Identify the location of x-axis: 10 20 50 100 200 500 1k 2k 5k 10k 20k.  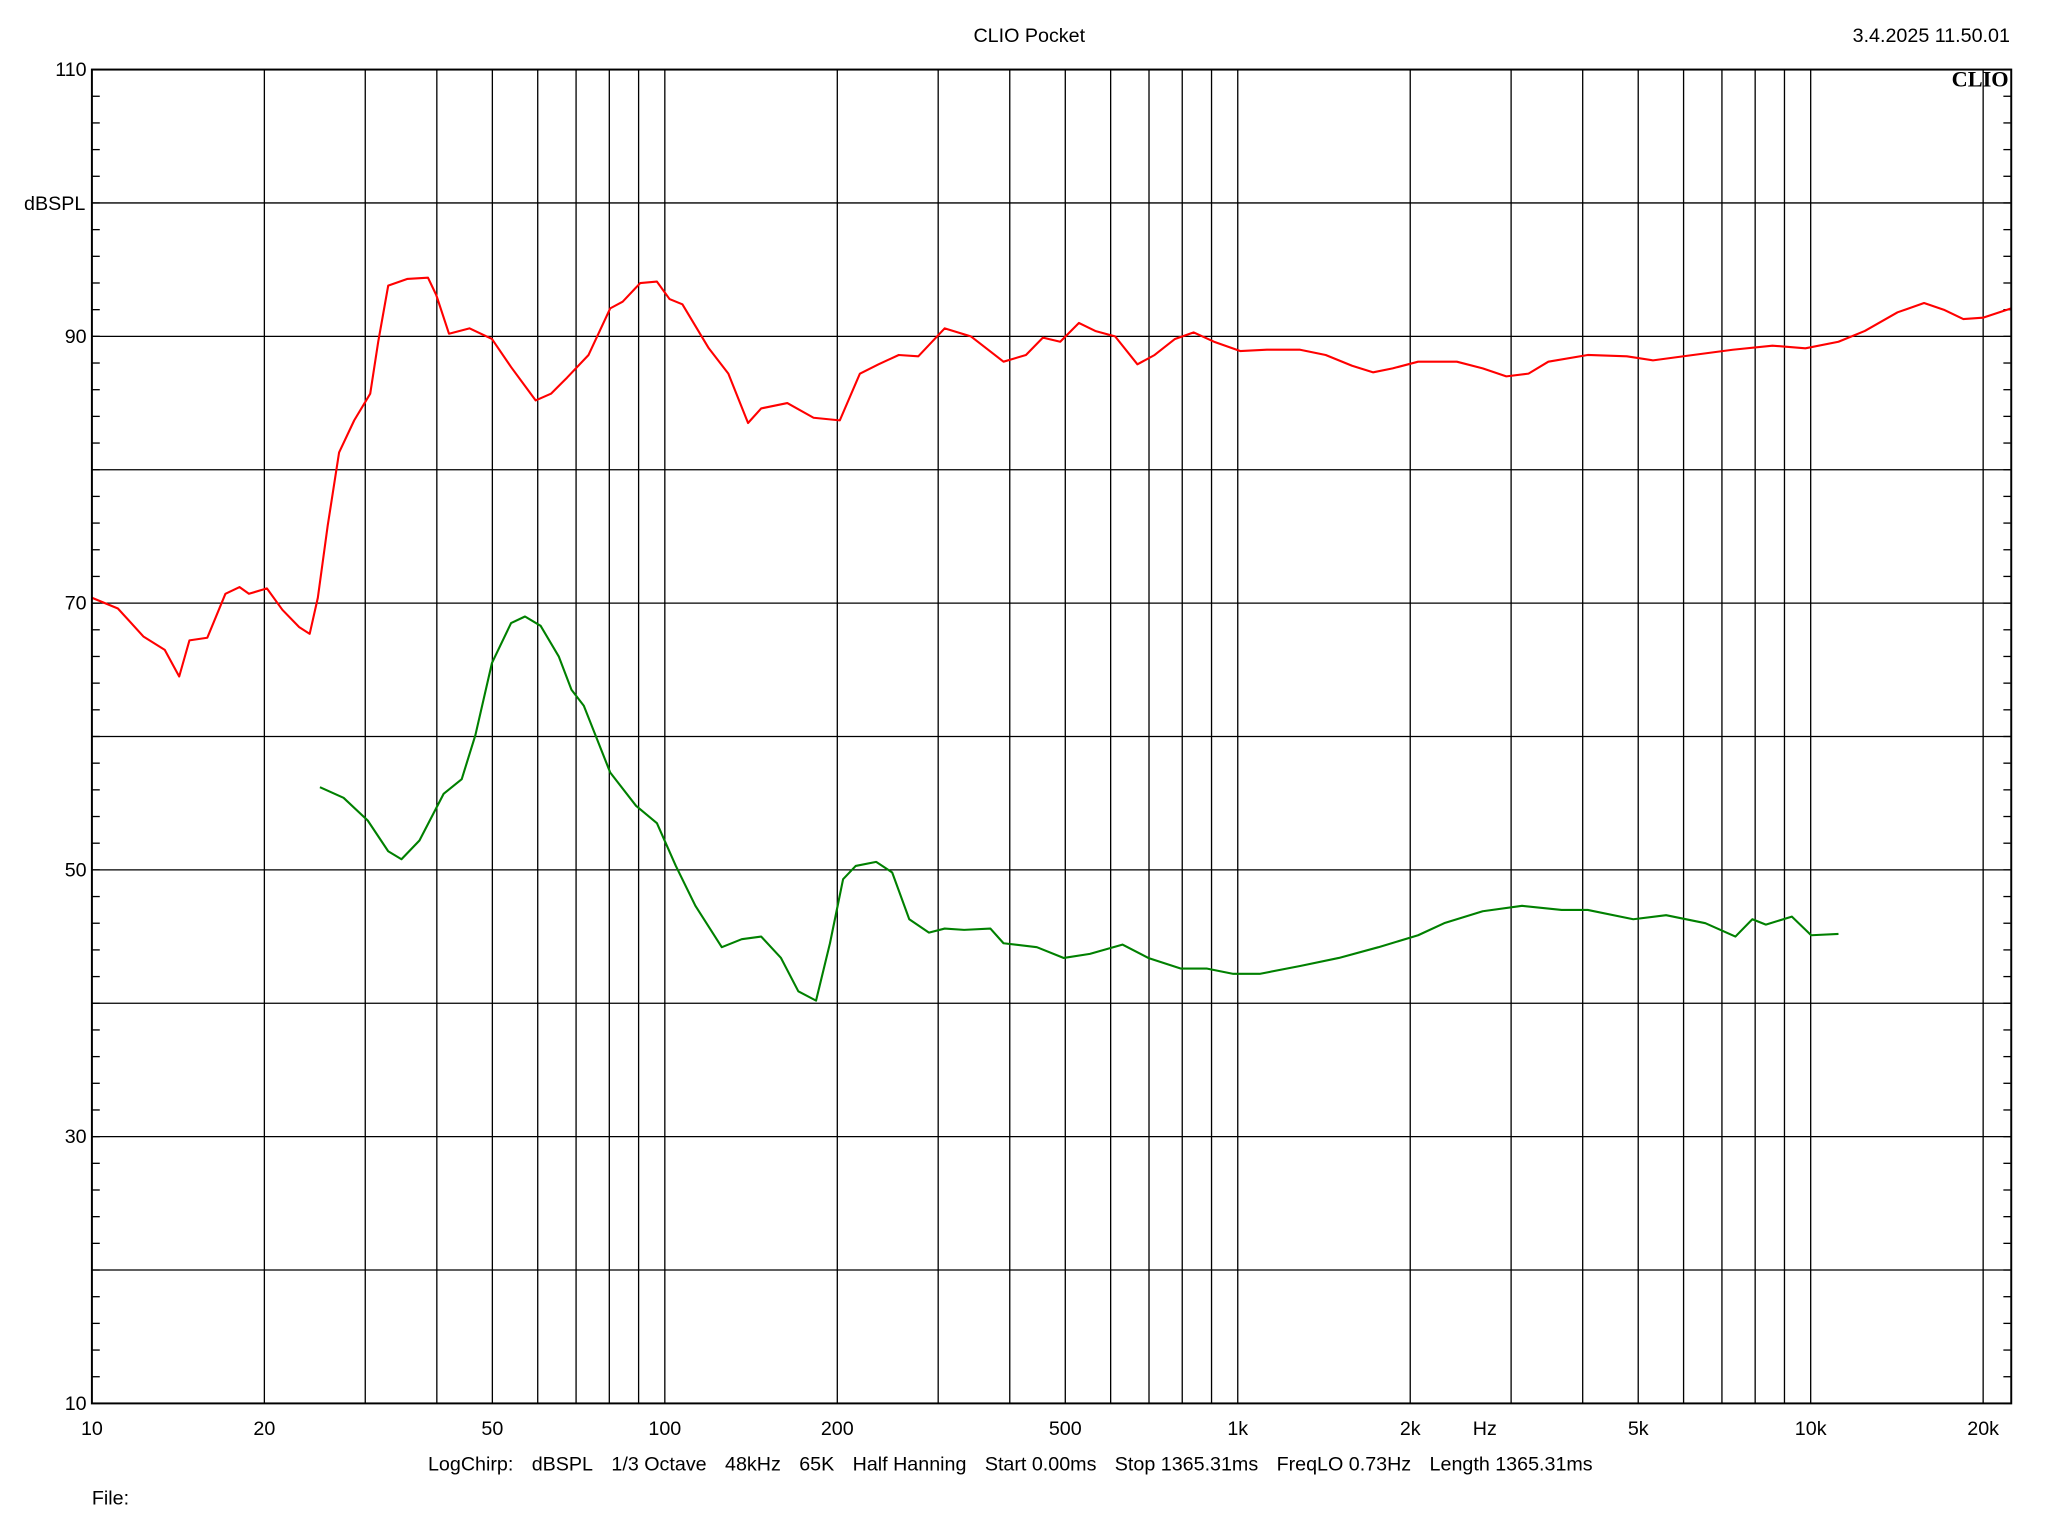
(1040, 1429).